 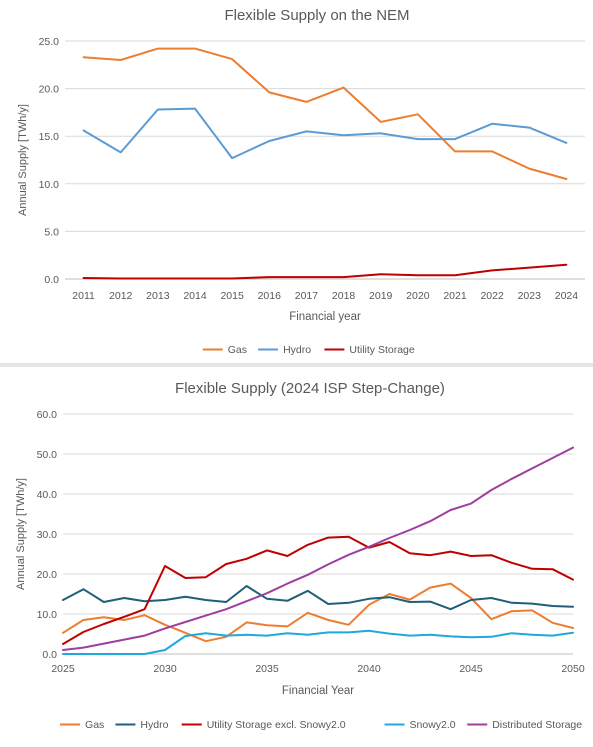 I want to click on x-tick-label: 2020, so click(x=418, y=296).